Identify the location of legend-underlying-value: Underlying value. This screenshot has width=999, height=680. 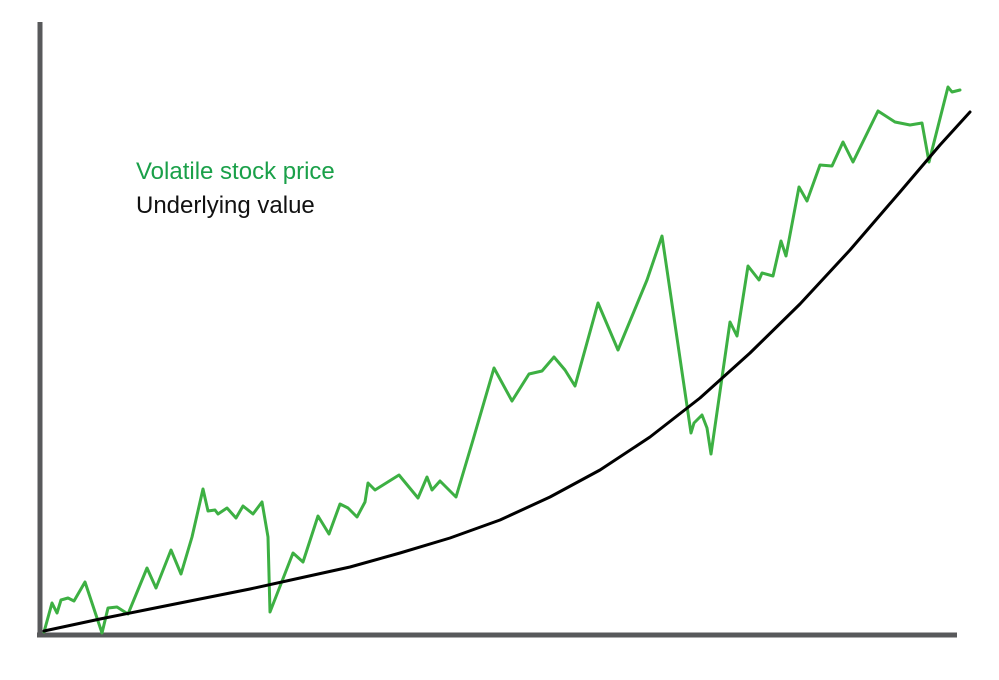
(225, 205).